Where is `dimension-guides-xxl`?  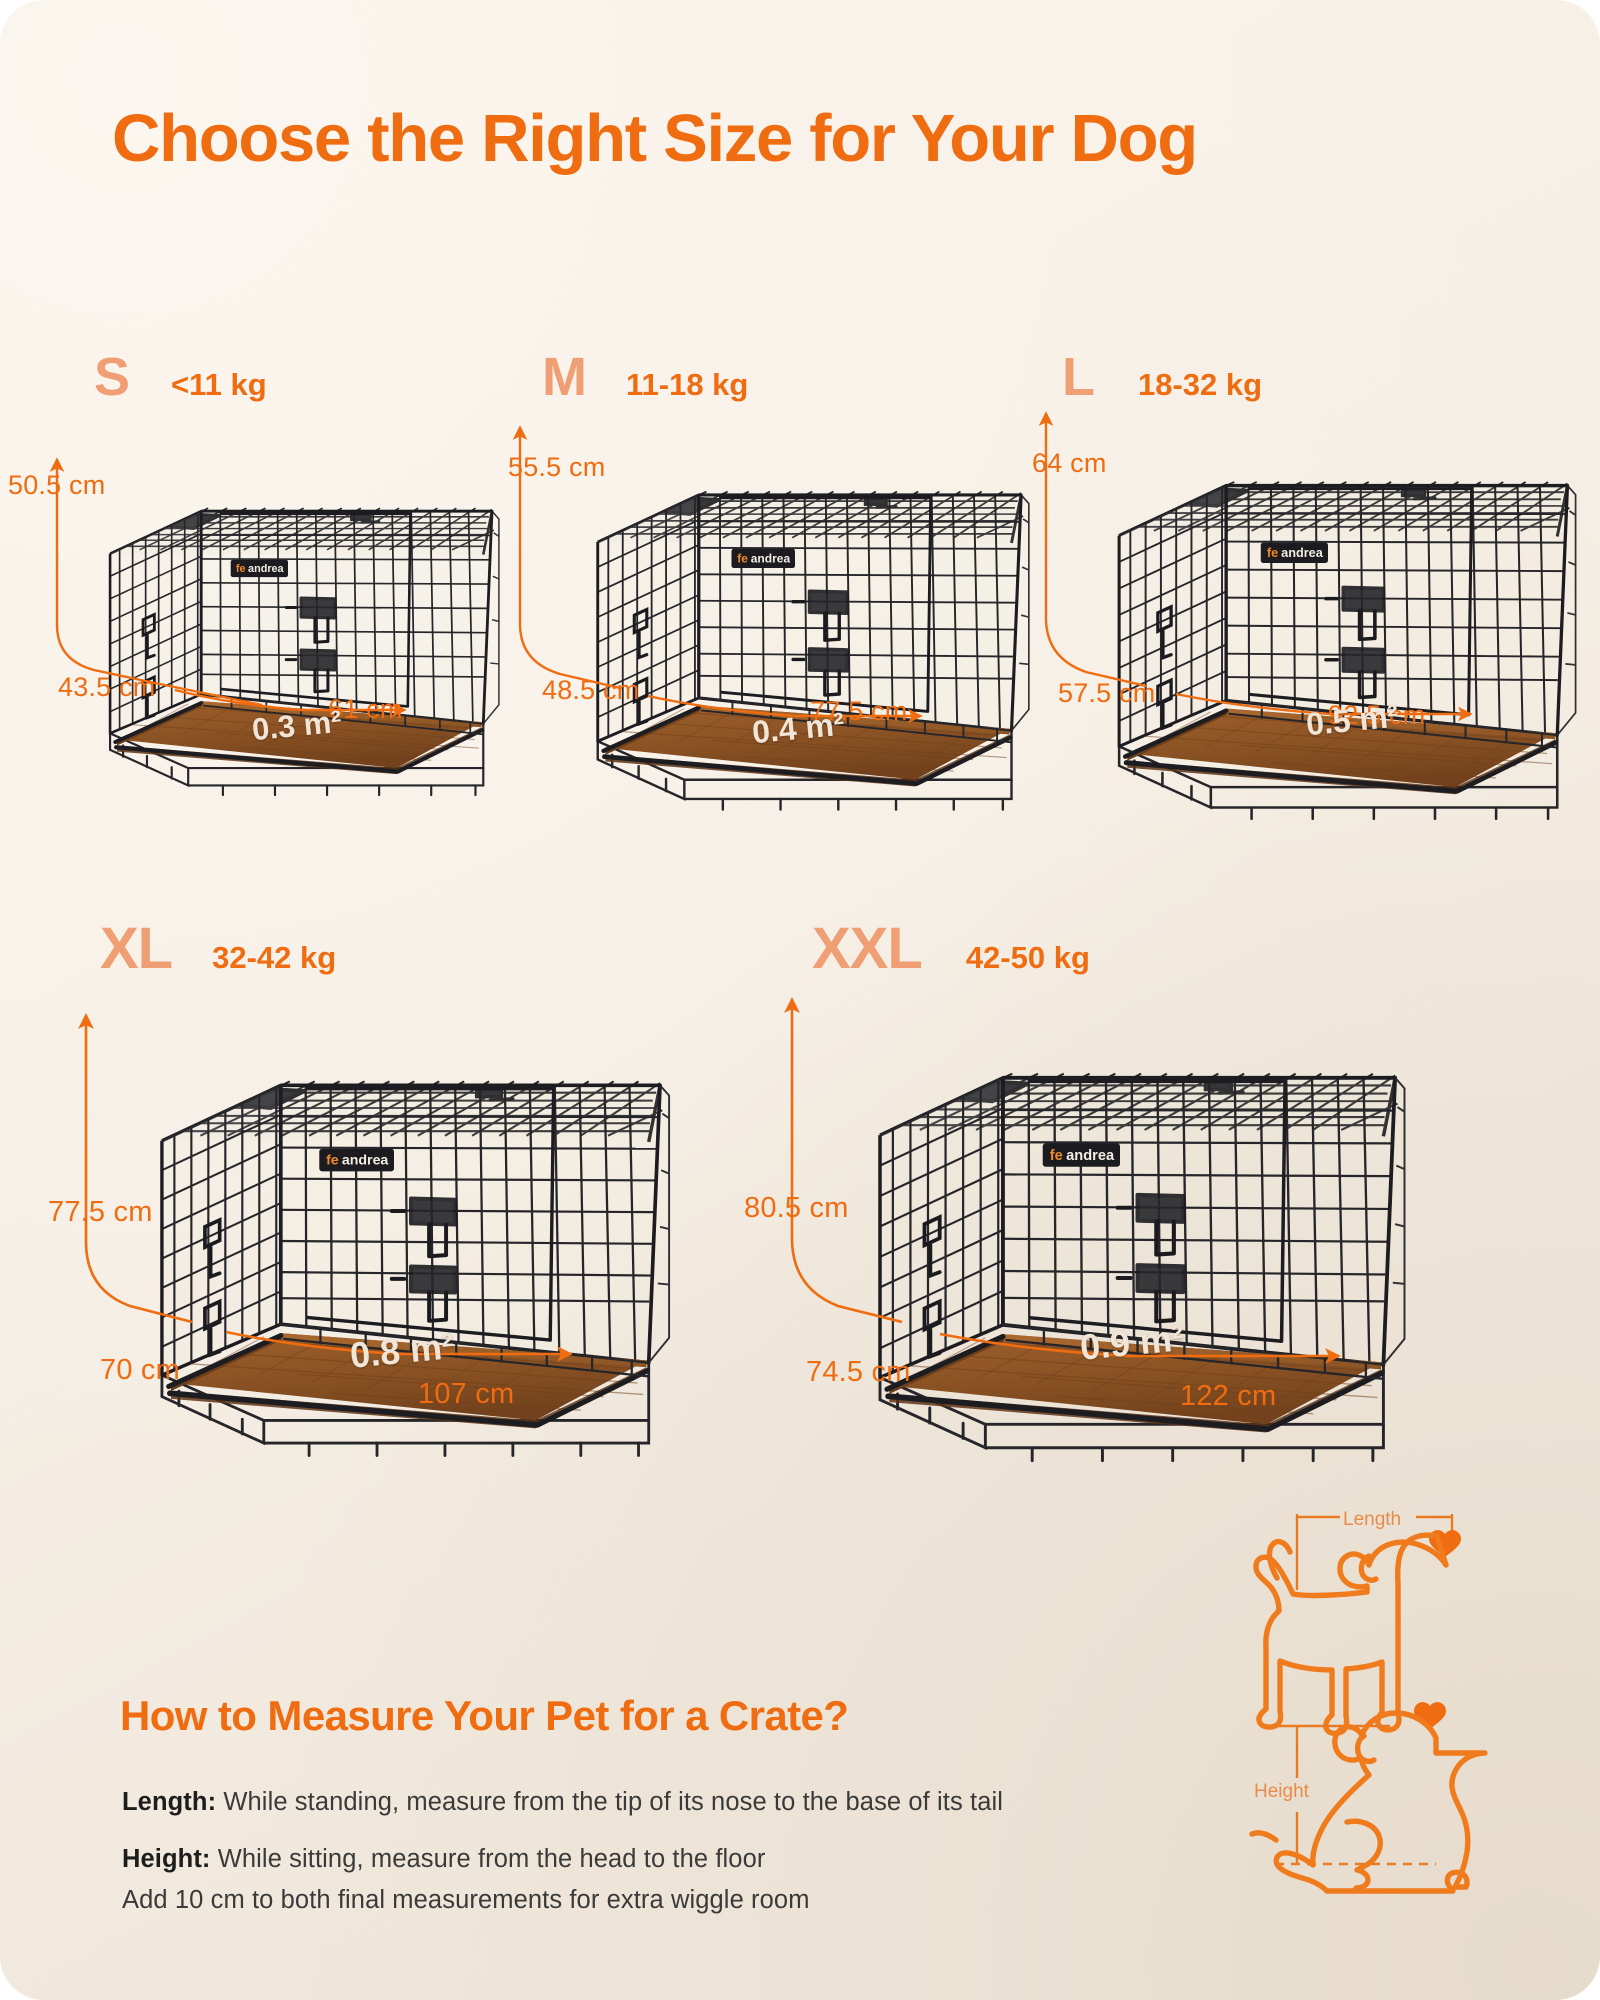 dimension-guides-xxl is located at coordinates (1063, 1180).